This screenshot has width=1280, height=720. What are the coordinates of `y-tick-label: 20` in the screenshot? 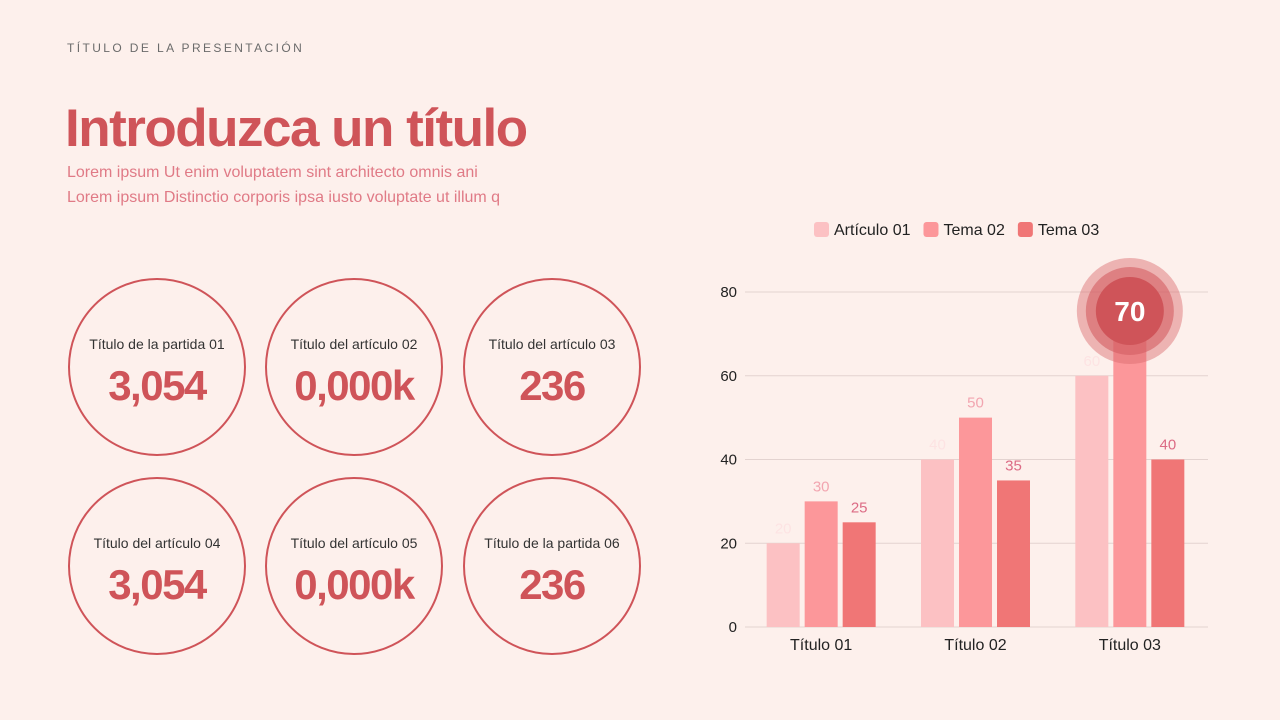 It's located at (728, 543).